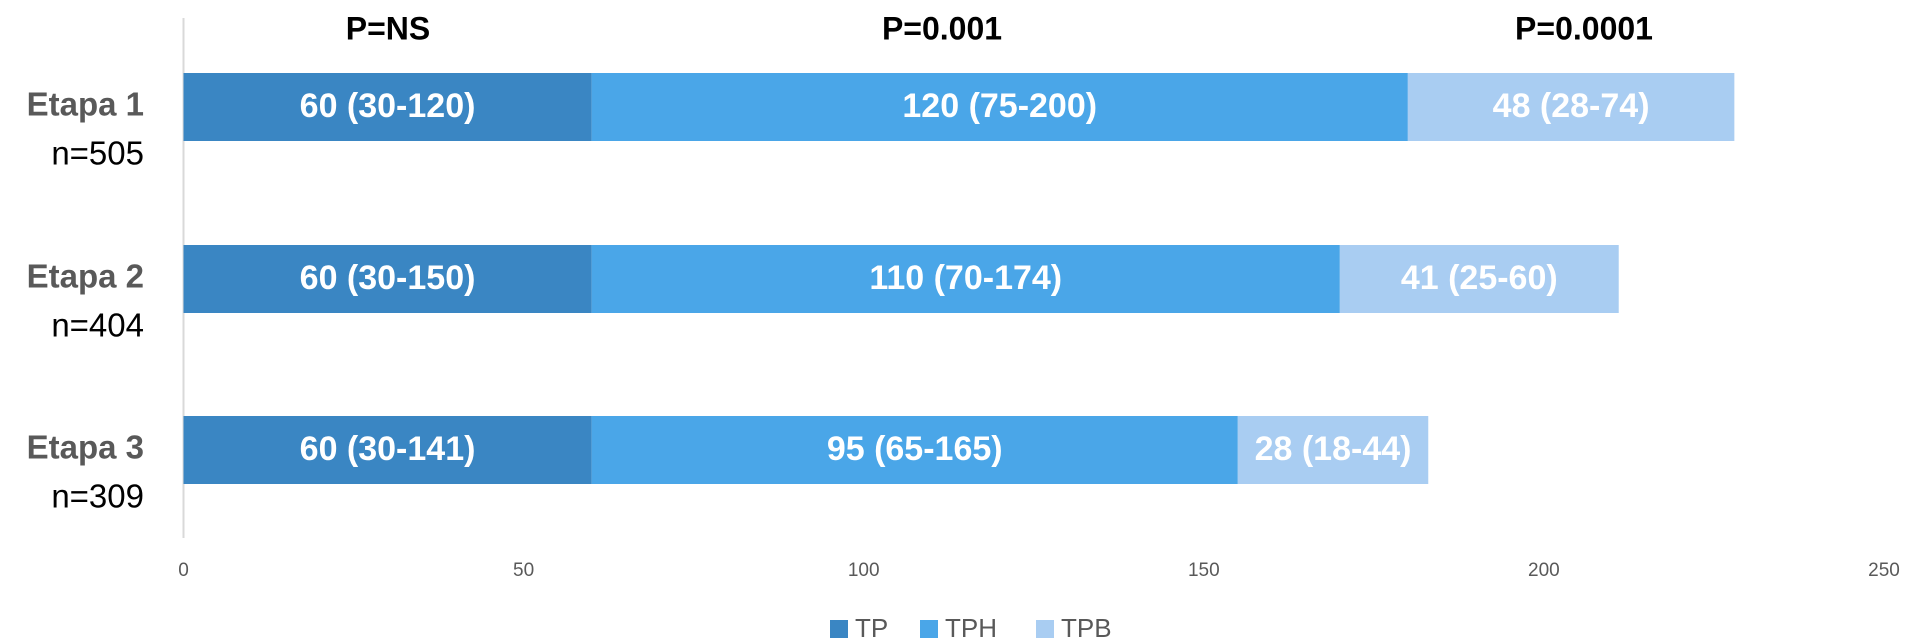 The width and height of the screenshot is (1918, 644). What do you see at coordinates (1884, 570) in the screenshot?
I see `x-tick-label: 250` at bounding box center [1884, 570].